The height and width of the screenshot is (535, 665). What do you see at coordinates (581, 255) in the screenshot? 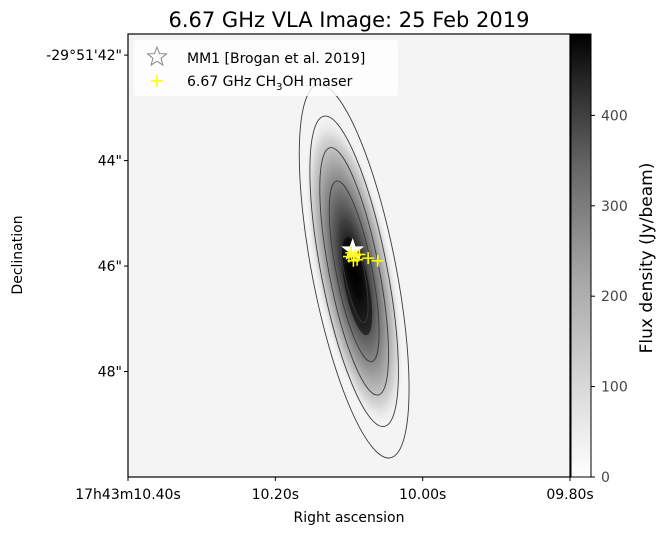
I see `colorbar` at bounding box center [581, 255].